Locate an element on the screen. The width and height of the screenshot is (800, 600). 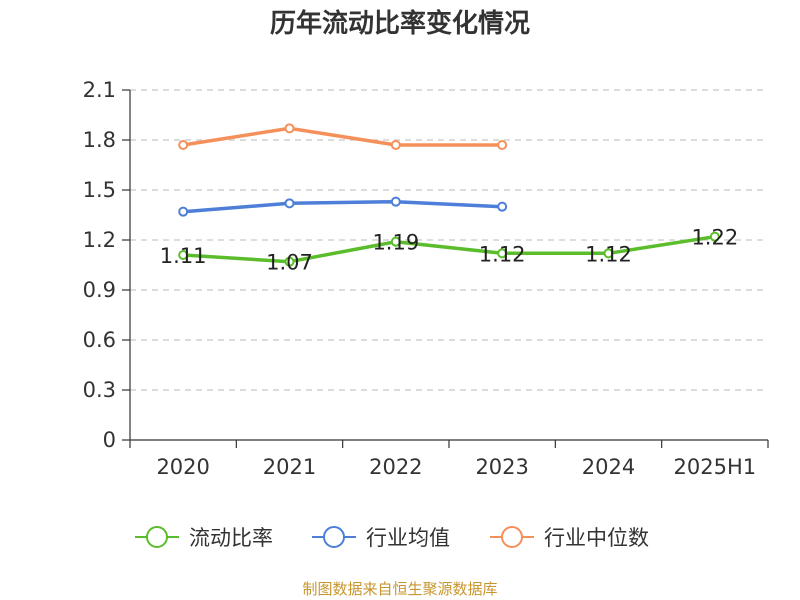
x-tick-label: 2022 is located at coordinates (395, 467).